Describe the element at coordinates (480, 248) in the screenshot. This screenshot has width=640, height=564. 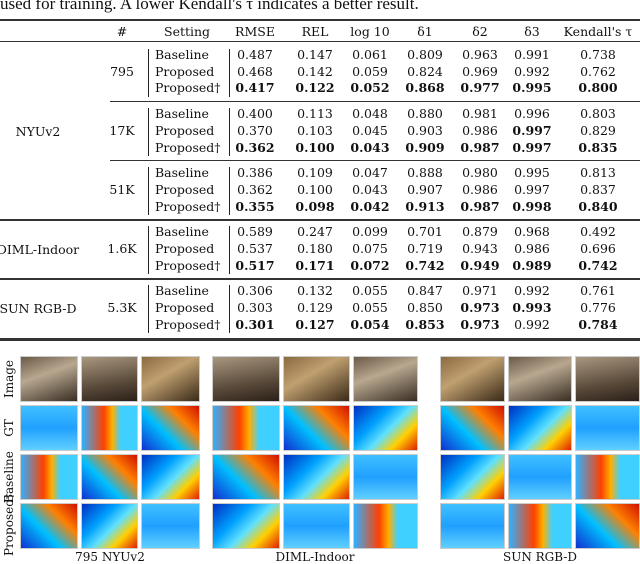
I see `value-cell: 0.943` at that location.